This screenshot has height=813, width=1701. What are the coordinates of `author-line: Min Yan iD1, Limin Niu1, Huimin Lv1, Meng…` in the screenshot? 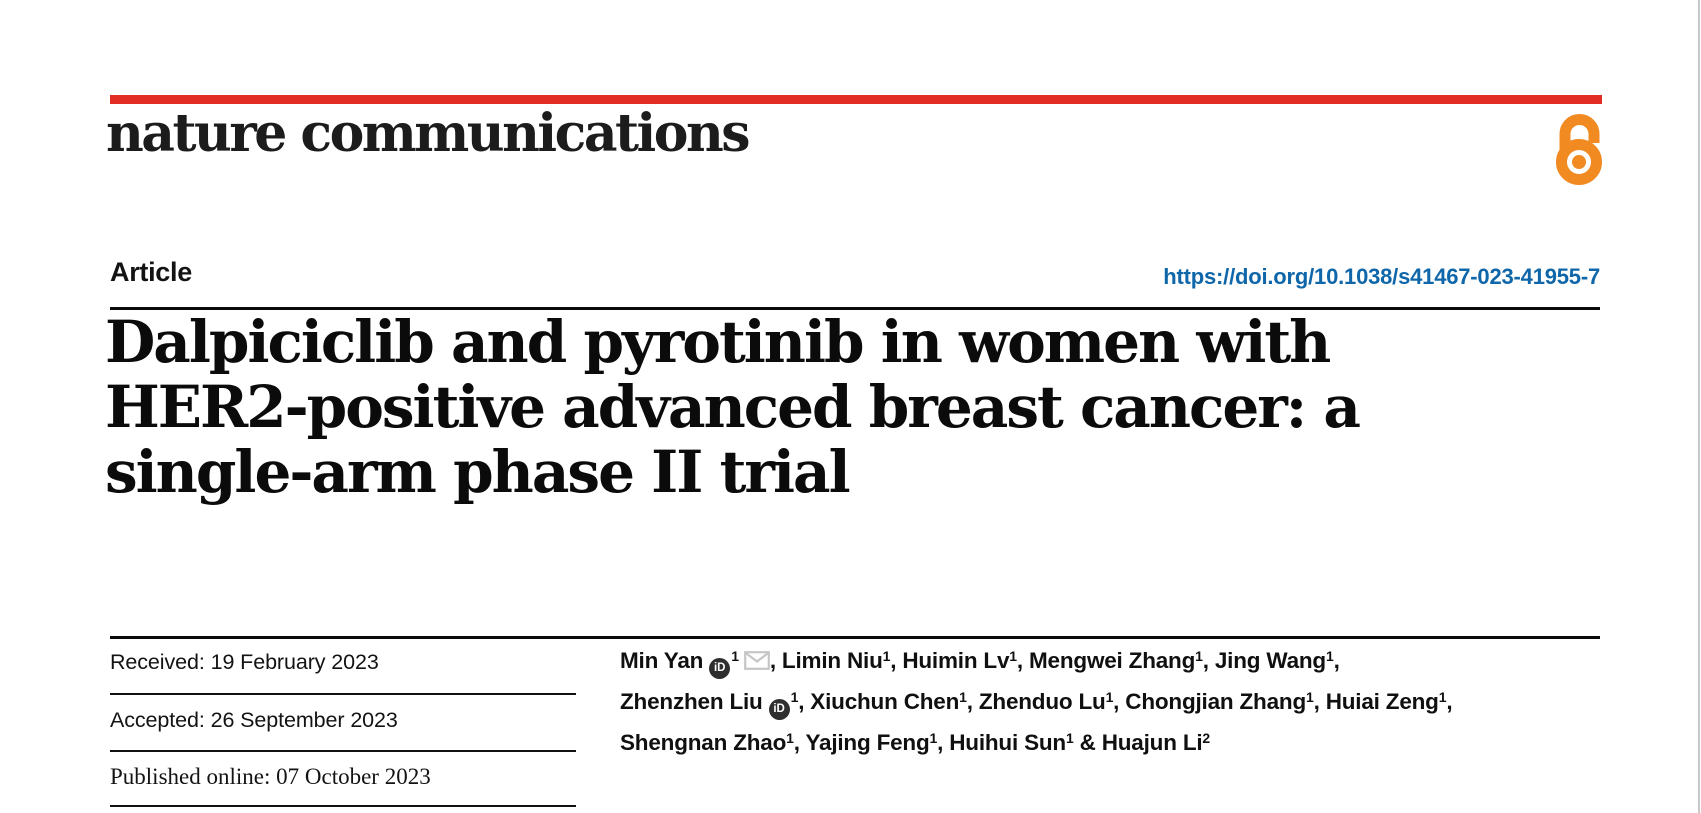 It's located at (1125, 660).